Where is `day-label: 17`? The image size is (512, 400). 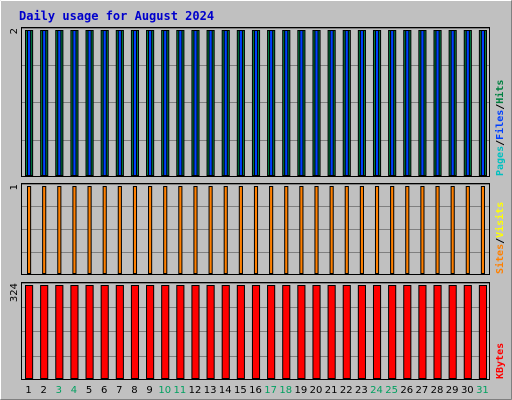
day-label: 17 is located at coordinates (270, 390).